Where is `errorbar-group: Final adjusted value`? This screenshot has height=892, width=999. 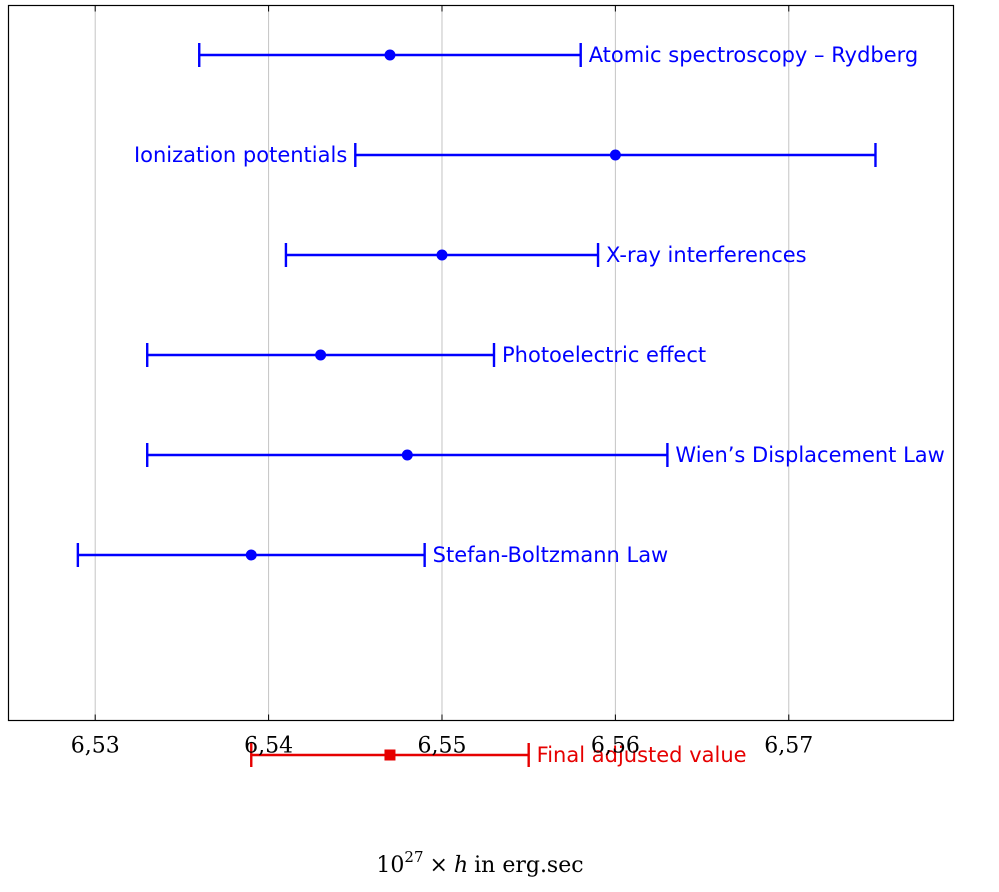 errorbar-group: Final adjusted value is located at coordinates (498, 755).